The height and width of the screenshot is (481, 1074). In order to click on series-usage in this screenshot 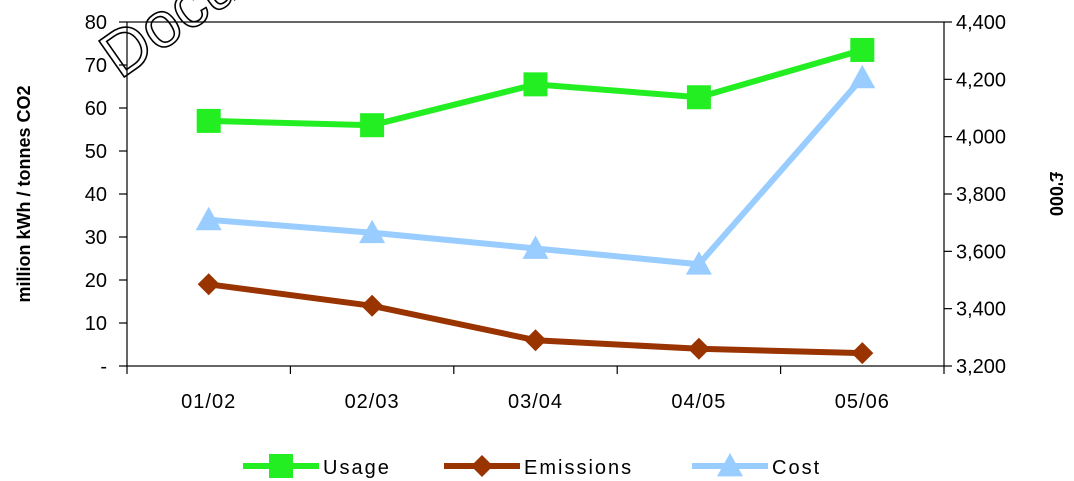, I will do `click(535, 87)`.